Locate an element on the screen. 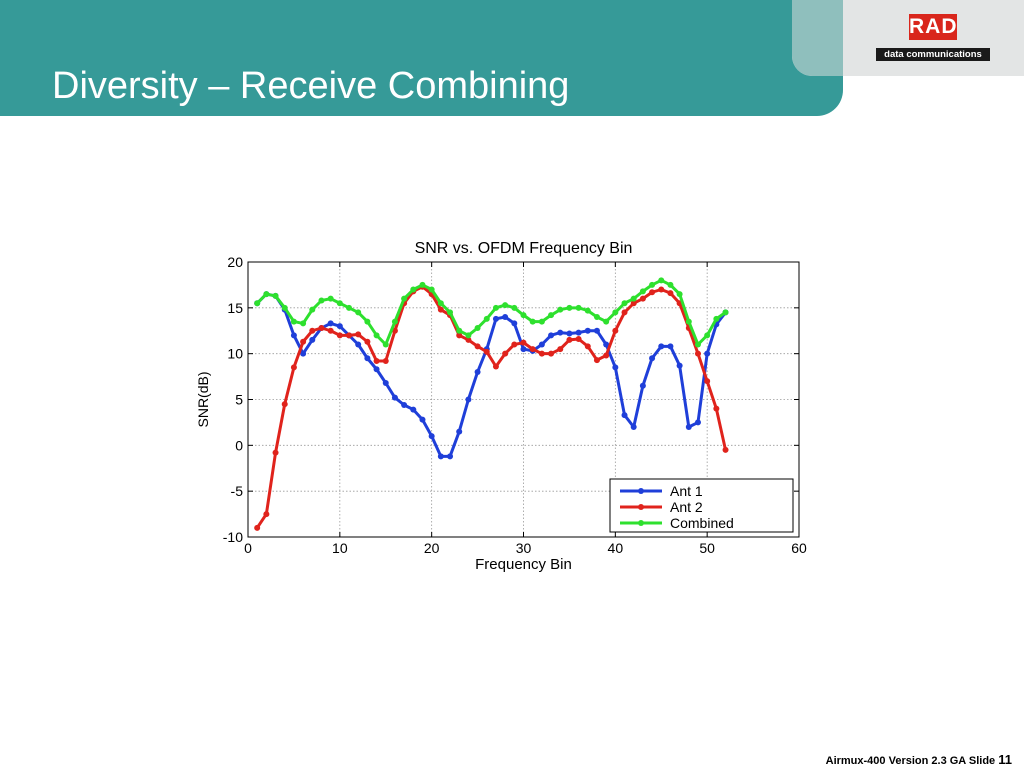 Image resolution: width=1024 pixels, height=768 pixels. legend-label-ant-2: Ant 2 is located at coordinates (686, 507).